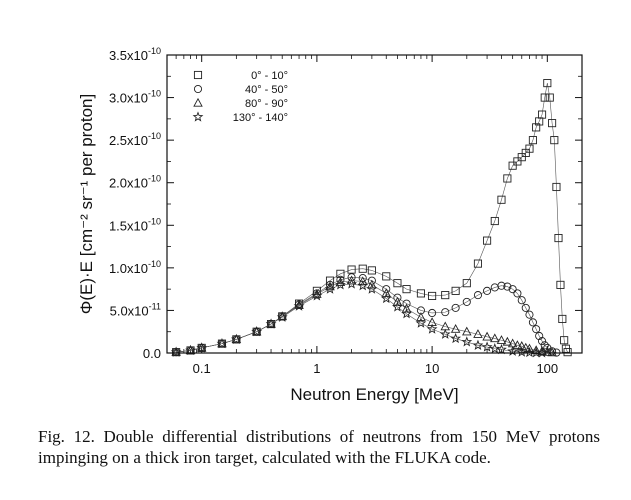 This screenshot has width=631, height=500. What do you see at coordinates (359, 318) in the screenshot?
I see `series-star` at bounding box center [359, 318].